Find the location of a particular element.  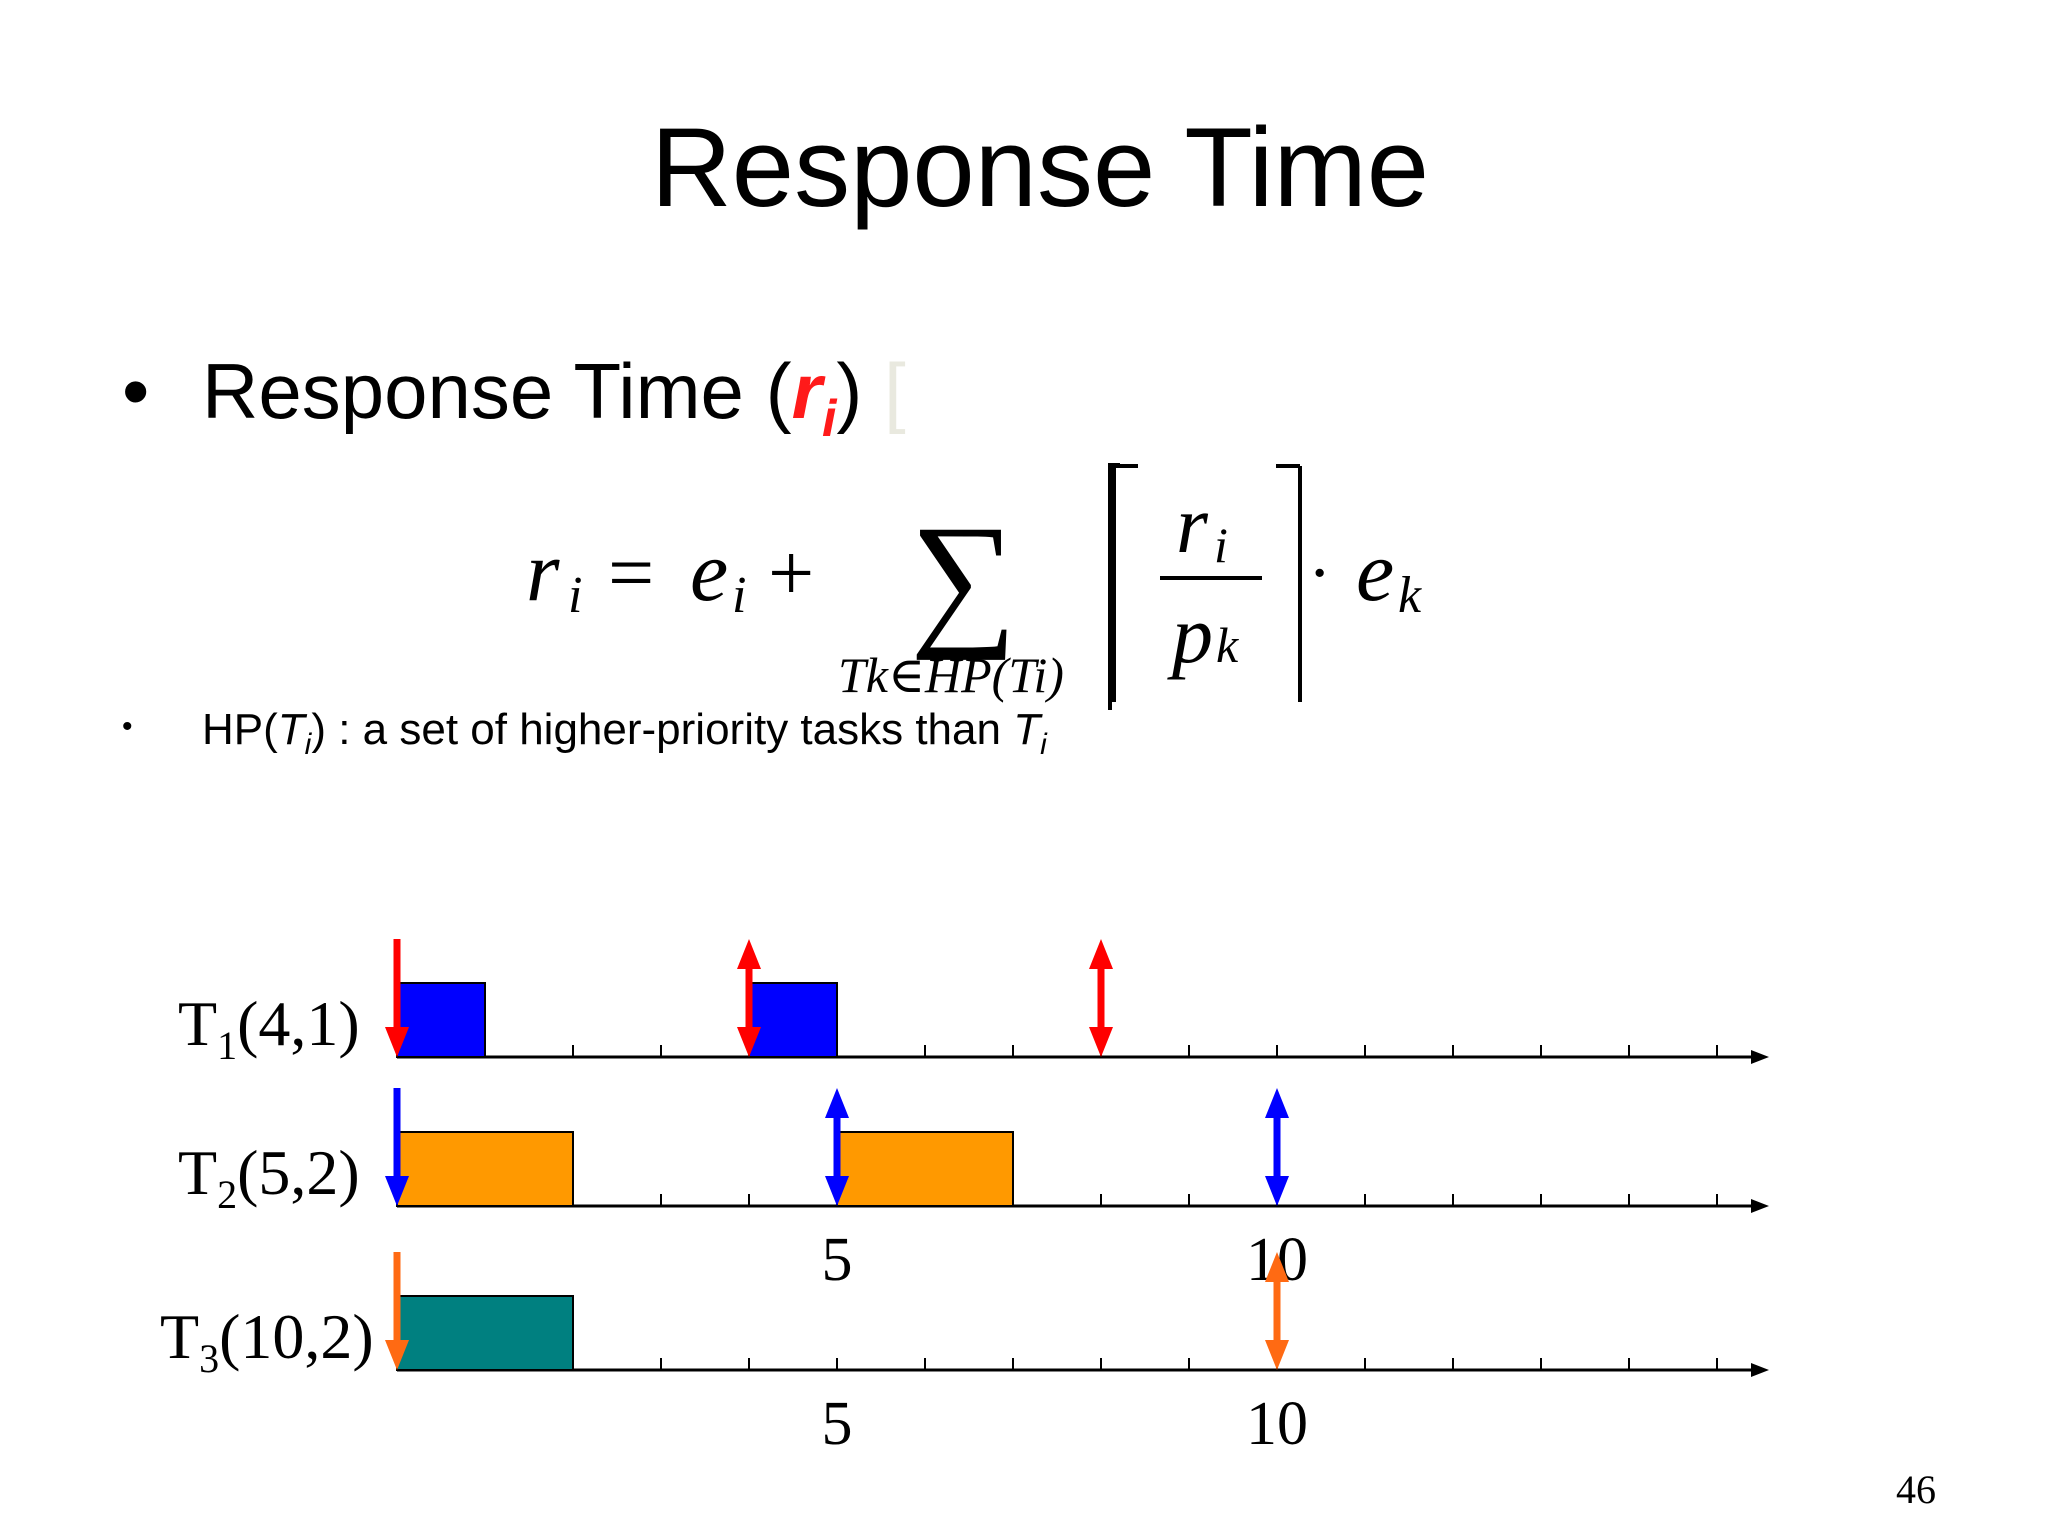

release-arrow-2-2-head-down is located at coordinates (1277, 1191).